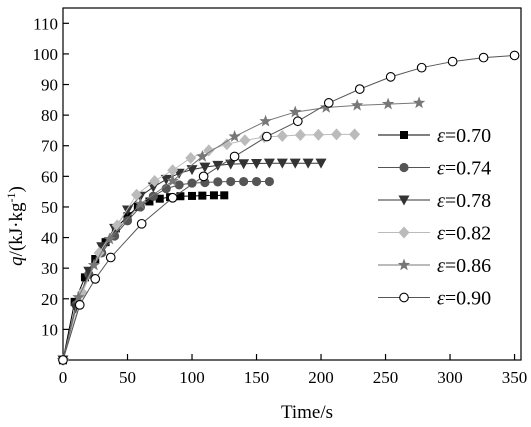  Describe the element at coordinates (257, 377) in the screenshot. I see `x-tick-label: 150` at that location.